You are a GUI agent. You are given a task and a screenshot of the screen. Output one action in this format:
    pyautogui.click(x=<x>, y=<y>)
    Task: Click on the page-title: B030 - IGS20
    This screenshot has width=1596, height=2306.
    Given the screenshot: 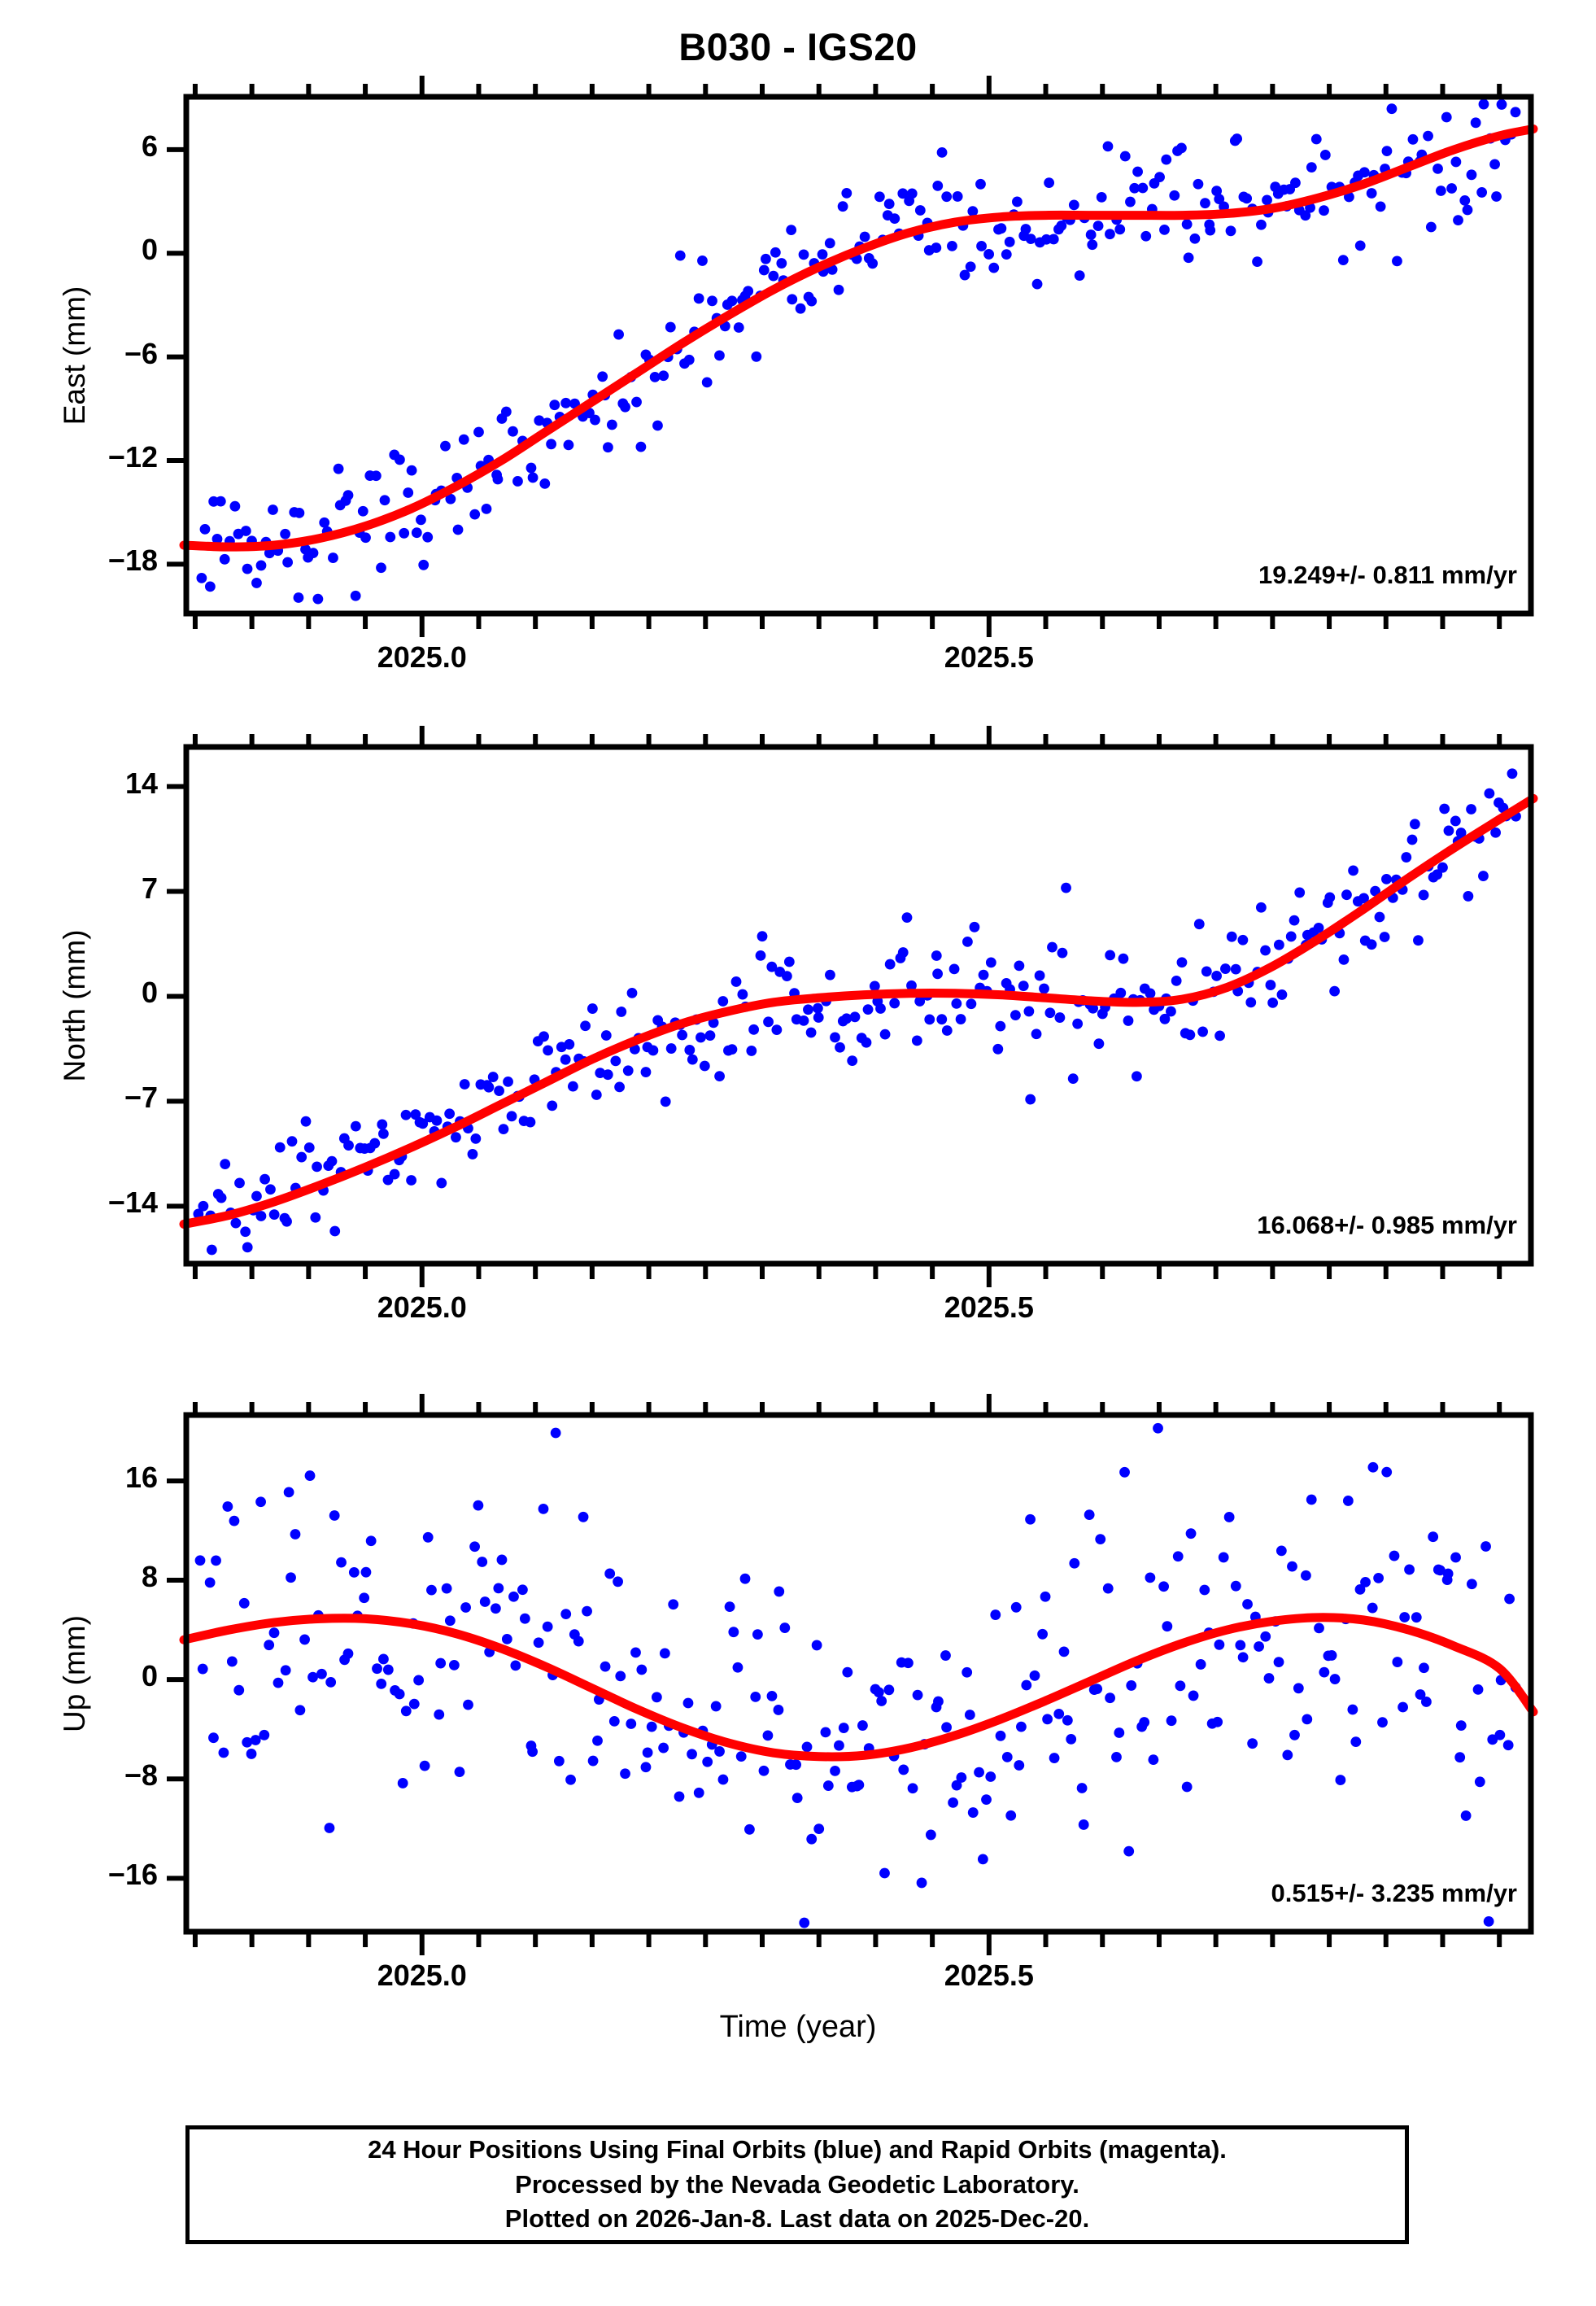 What is the action you would take?
    pyautogui.click(x=798, y=46)
    